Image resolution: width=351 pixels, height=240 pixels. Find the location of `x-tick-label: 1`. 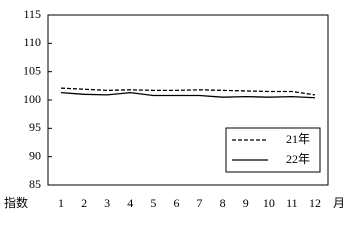

x-tick-label: 1 is located at coordinates (61, 203).